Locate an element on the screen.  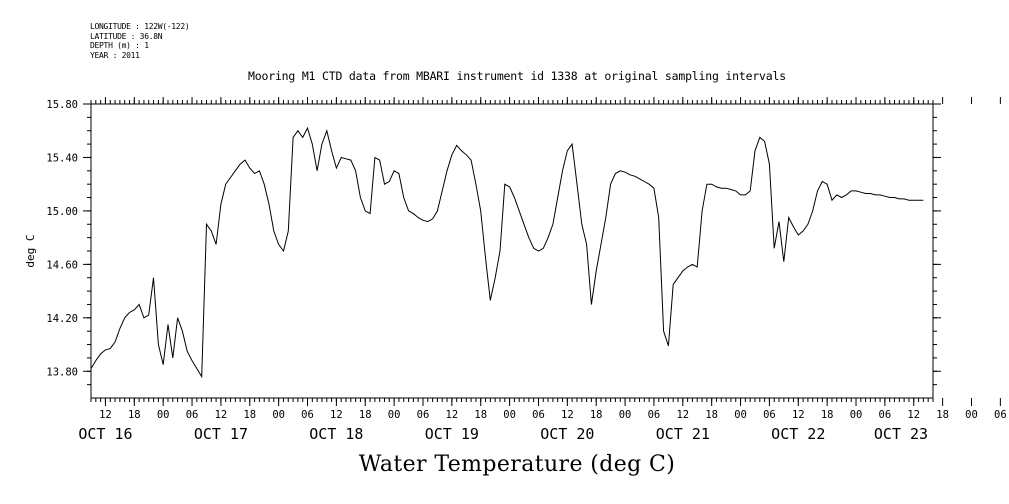
x-day-label: OCT 18 is located at coordinates (336, 434).